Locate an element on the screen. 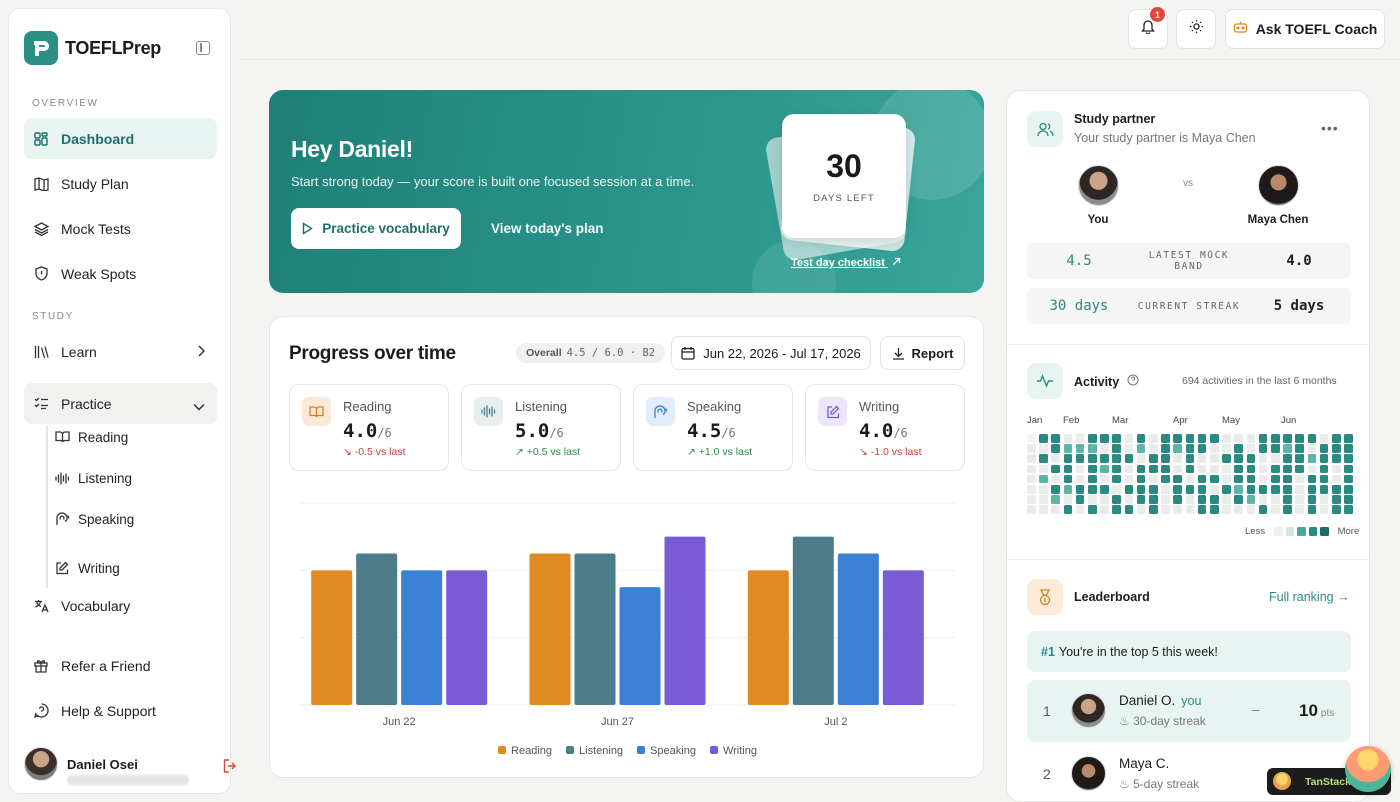  brand: TOEFLPrep is located at coordinates (92, 48).